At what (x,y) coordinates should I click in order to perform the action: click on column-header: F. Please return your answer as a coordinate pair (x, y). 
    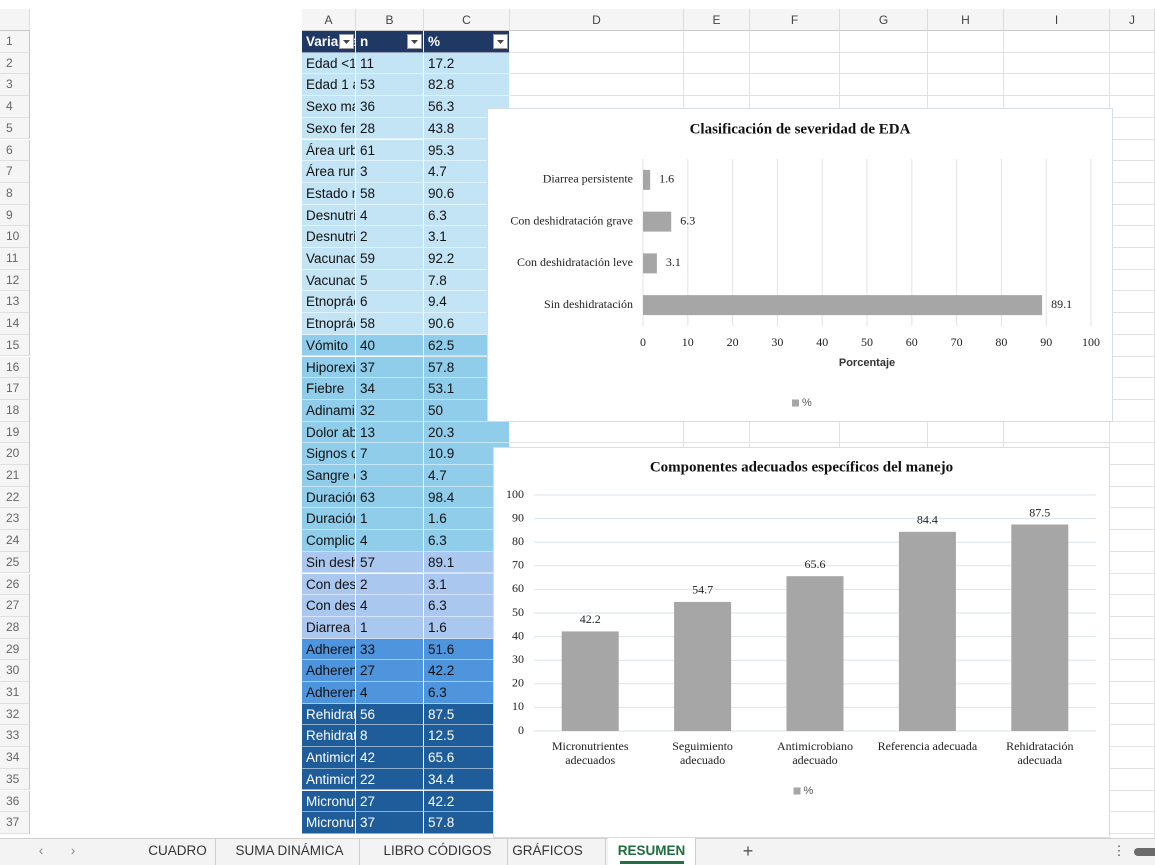
    Looking at the image, I should click on (795, 20).